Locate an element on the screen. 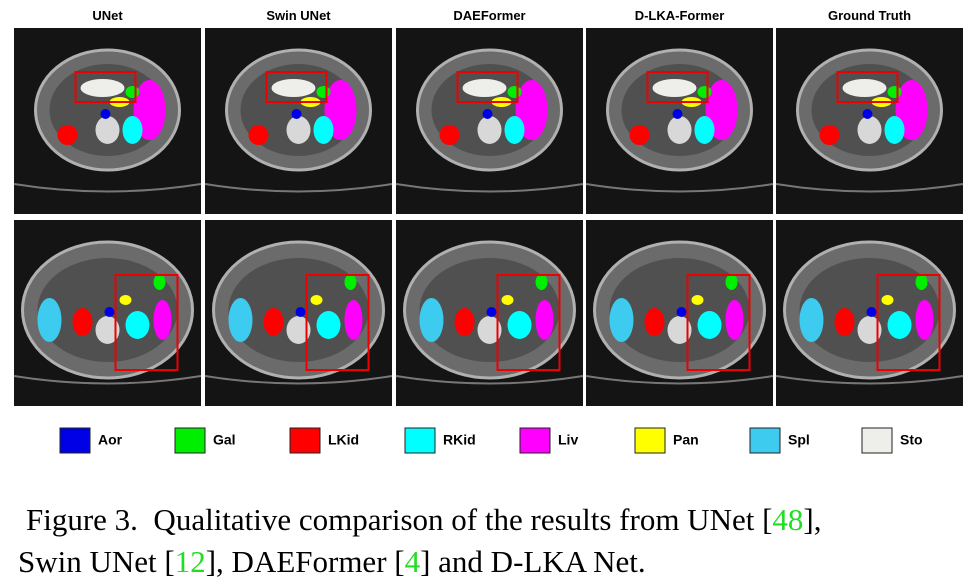 Image resolution: width=972 pixels, height=584 pixels. legend-label: Spl is located at coordinates (799, 440).